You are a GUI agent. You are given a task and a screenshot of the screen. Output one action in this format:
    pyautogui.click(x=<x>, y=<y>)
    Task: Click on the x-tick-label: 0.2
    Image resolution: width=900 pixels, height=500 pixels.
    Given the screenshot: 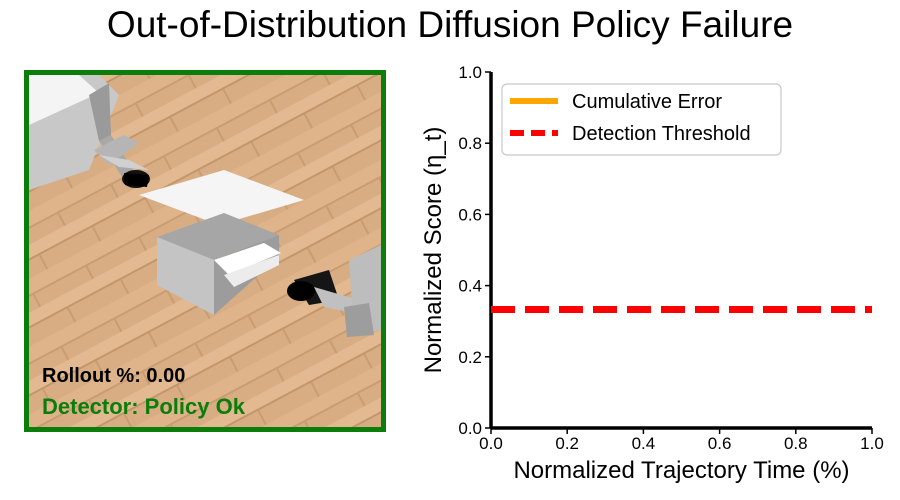 What is the action you would take?
    pyautogui.click(x=567, y=443)
    